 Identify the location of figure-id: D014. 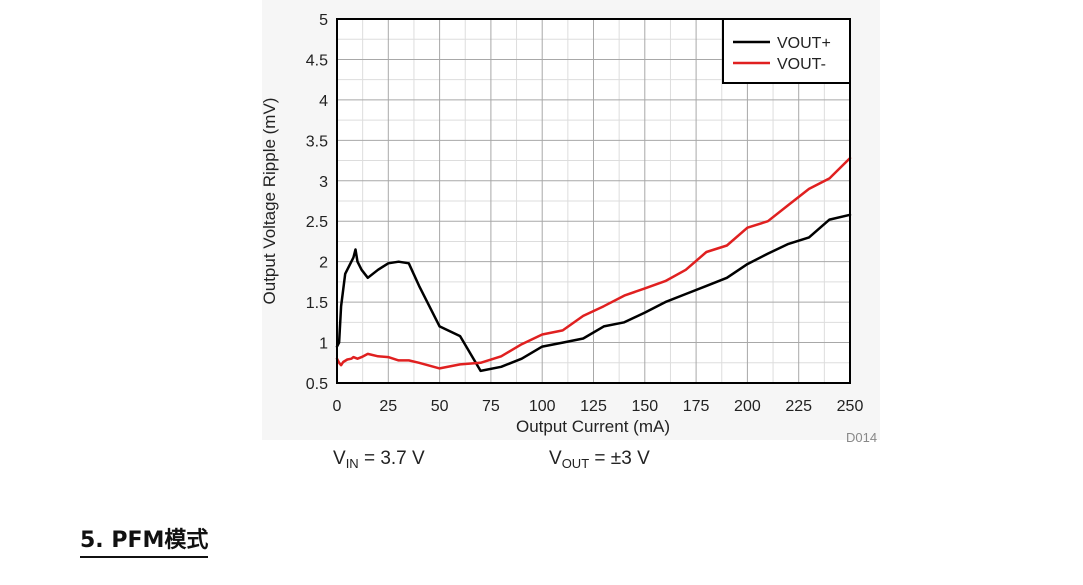
(861, 437).